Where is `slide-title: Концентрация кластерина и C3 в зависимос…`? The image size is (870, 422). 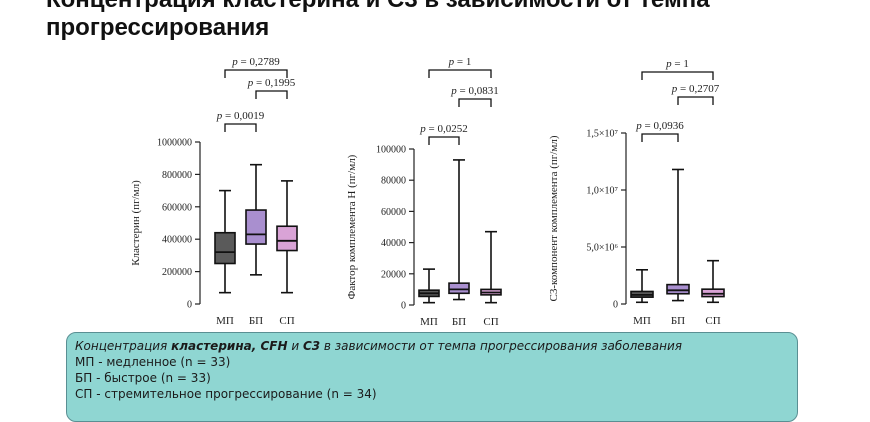
slide-title: Концентрация кластерина и C3 в зависимос… is located at coordinates (378, 21).